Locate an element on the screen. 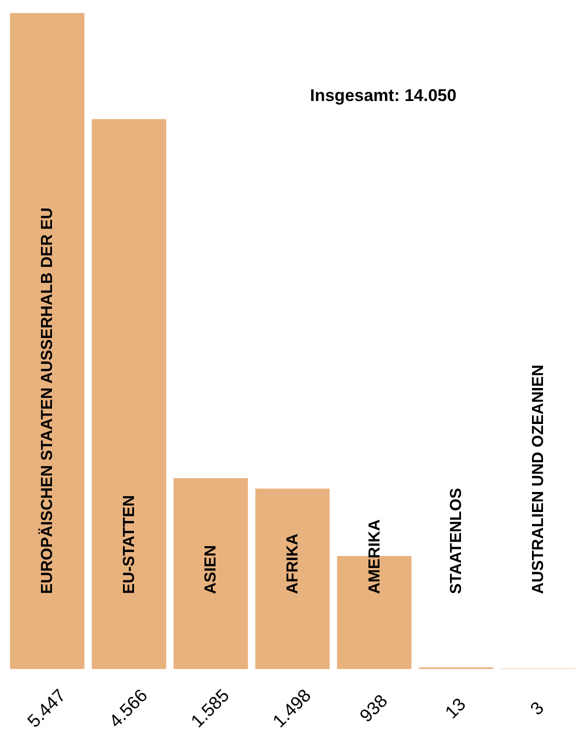 The image size is (575, 743). data-label: 938 is located at coordinates (374, 708).